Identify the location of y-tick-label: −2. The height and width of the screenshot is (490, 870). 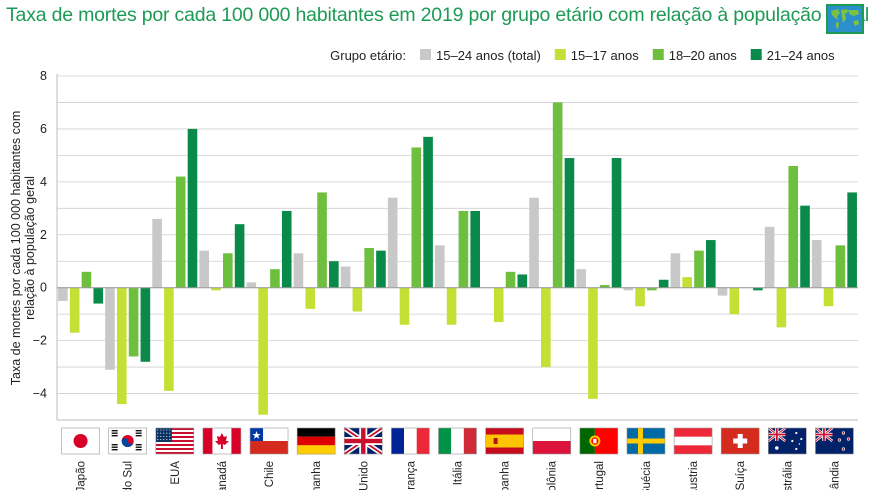
(40, 341).